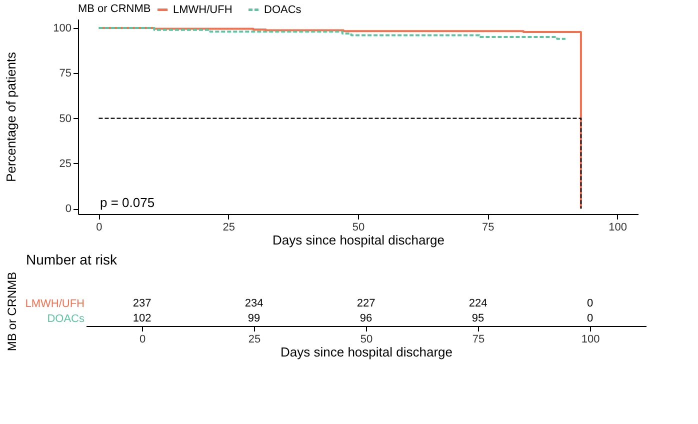 Image resolution: width=698 pixels, height=424 pixels. What do you see at coordinates (62, 28) in the screenshot?
I see `y-tick-label: 100` at bounding box center [62, 28].